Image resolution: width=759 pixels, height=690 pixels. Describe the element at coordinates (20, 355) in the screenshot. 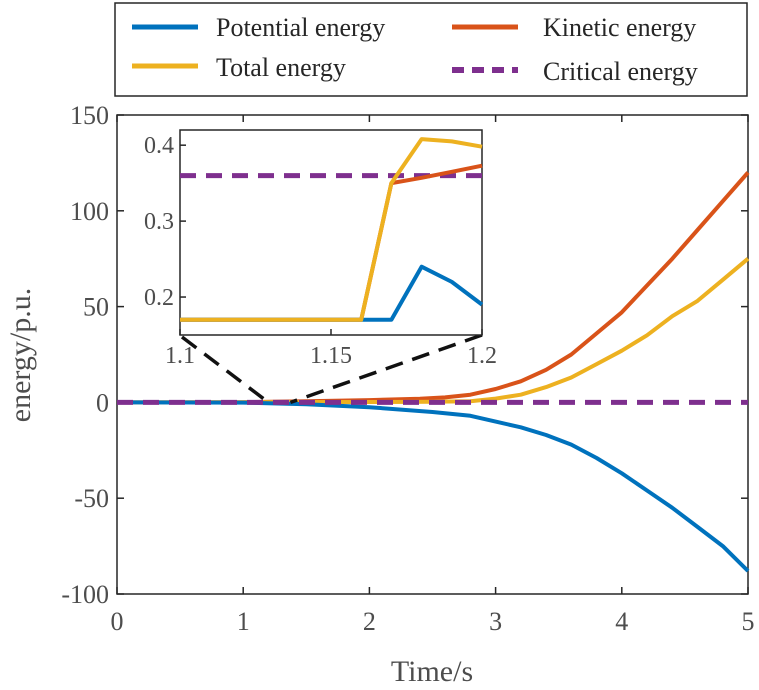

I see `y-axis-label: energy/p.u.` at that location.